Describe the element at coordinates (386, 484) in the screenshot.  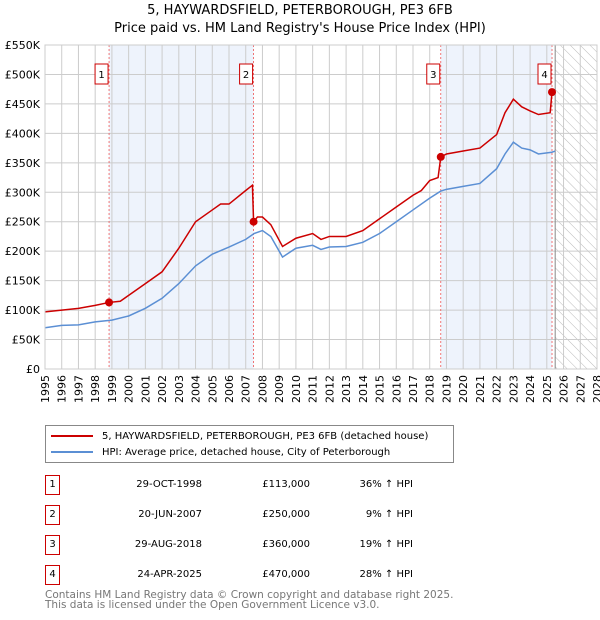
I see `sale-hpi-change: 36% ↑ HPI` at that location.